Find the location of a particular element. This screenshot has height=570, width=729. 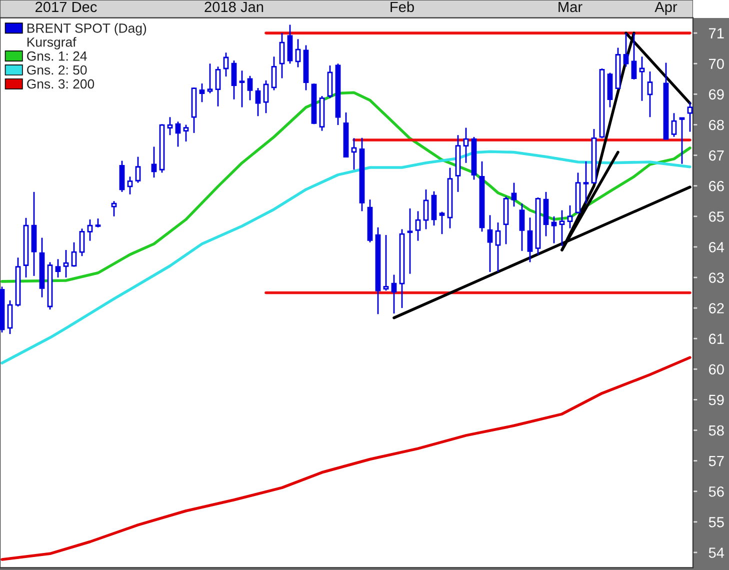

y-tick-label: 63 is located at coordinates (716, 277).